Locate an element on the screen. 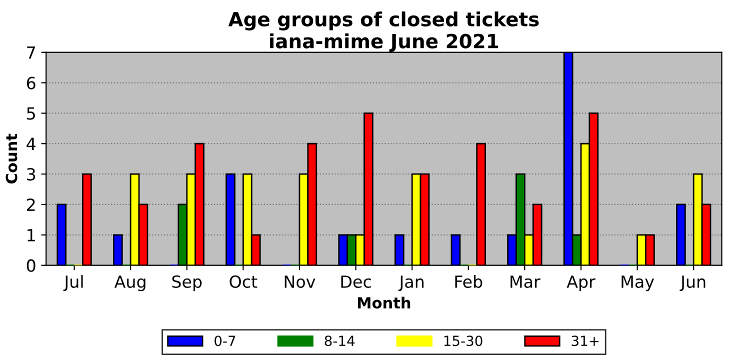 The height and width of the screenshot is (361, 732). x-tick-label: Mar is located at coordinates (525, 282).